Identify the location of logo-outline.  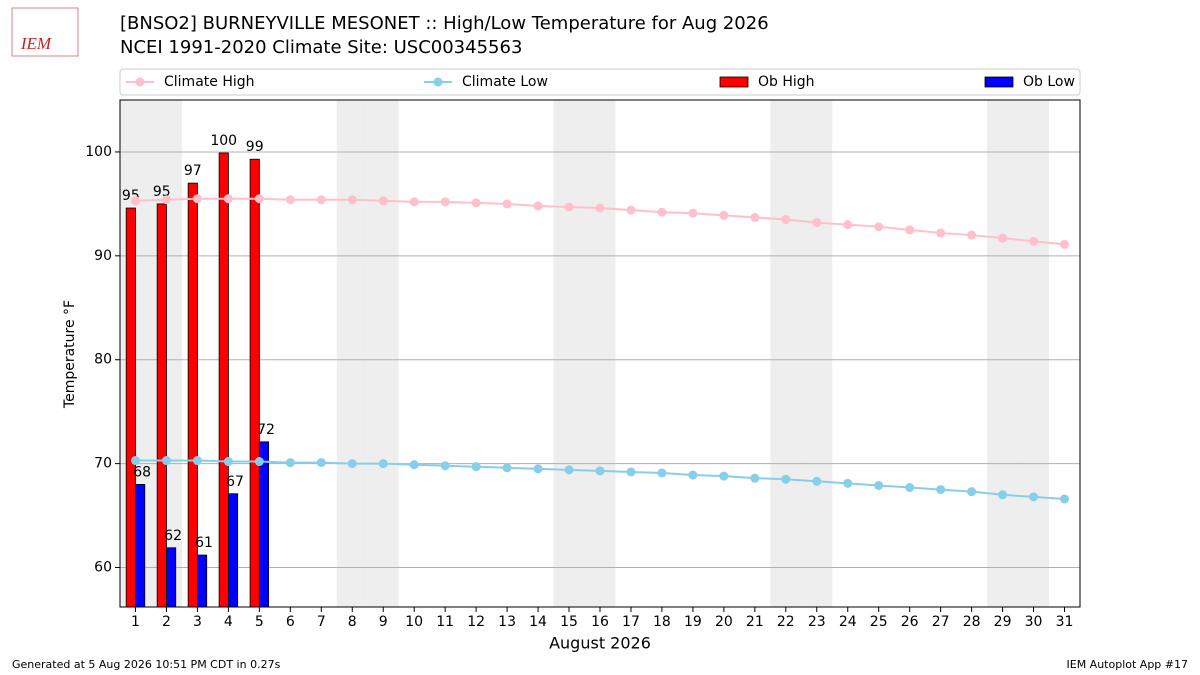
(45, 32).